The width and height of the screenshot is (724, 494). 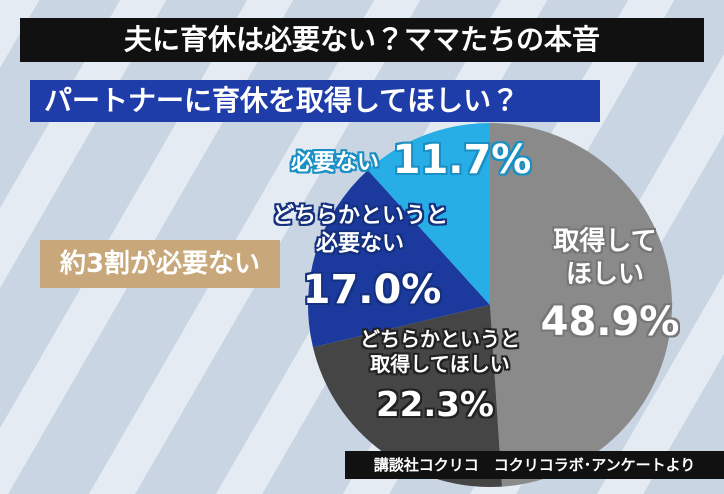 I want to click on slice-category-label: 取得して ほしい, so click(x=605, y=258).